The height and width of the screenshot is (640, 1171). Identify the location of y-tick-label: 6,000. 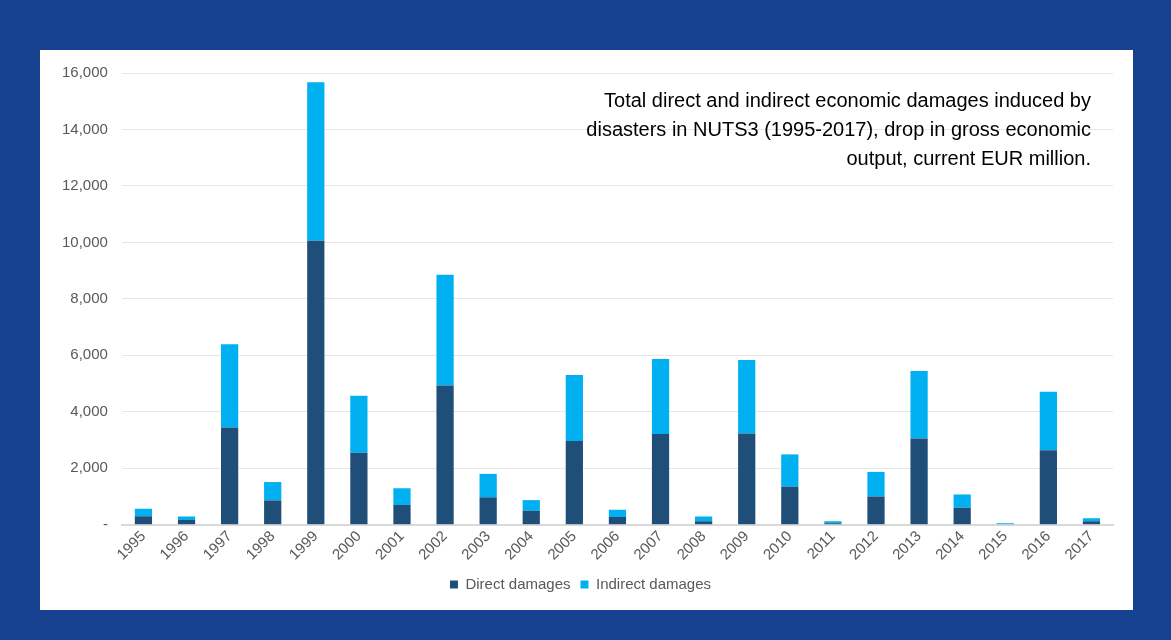
(89, 354).